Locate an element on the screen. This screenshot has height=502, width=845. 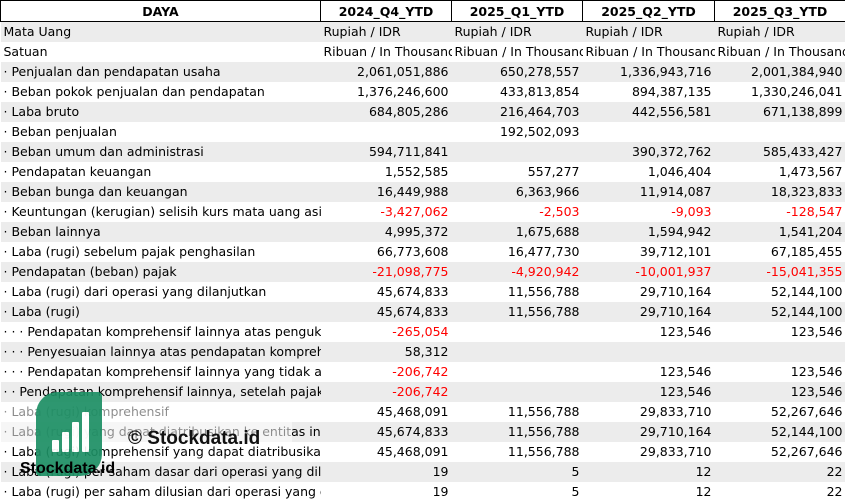
table-cell: -21,098,775 is located at coordinates (386, 272).